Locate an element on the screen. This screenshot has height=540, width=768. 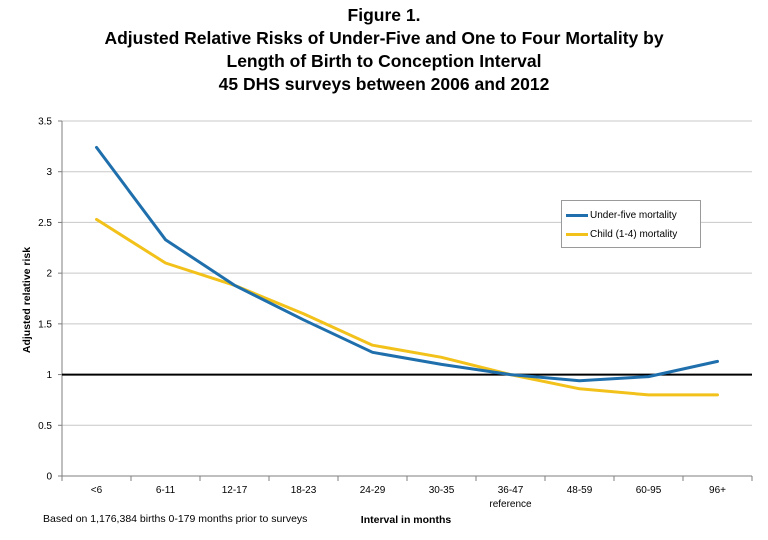
x-tick-label: 96+ is located at coordinates (717, 490).